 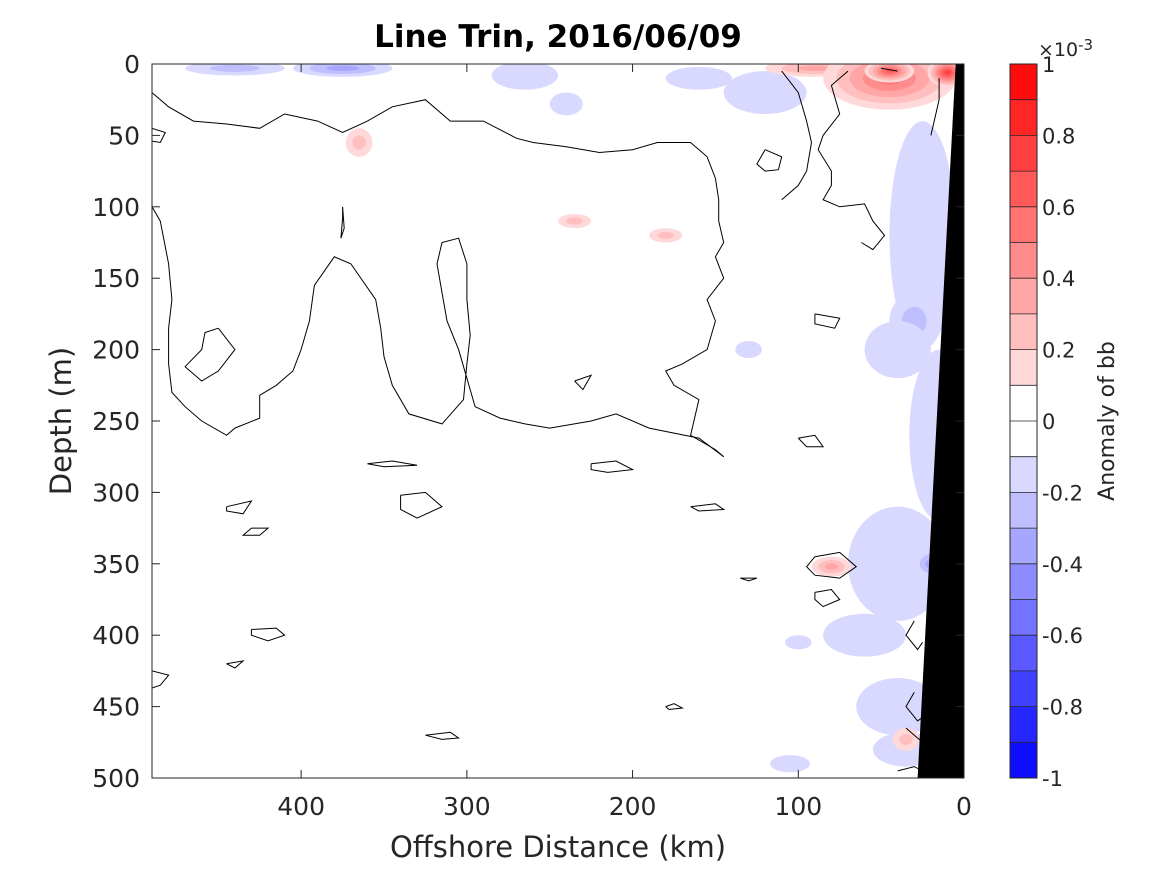 I want to click on colorbar-tick-label: 0.6, so click(x=1058, y=208).